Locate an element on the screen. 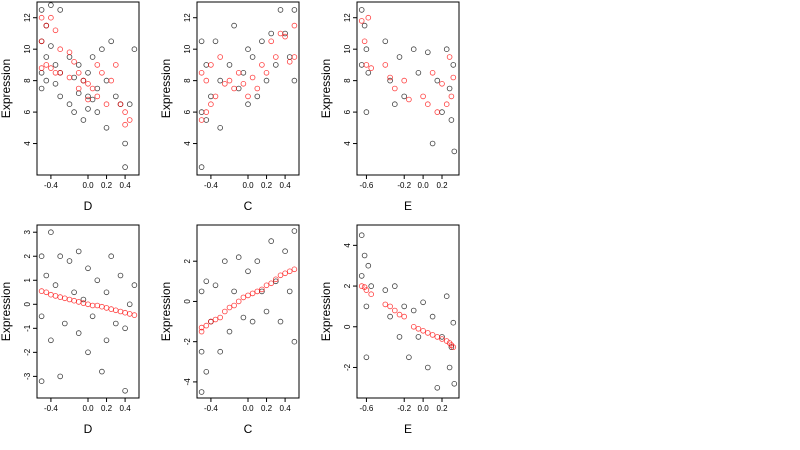  x-axis-title: C is located at coordinates (248, 206).